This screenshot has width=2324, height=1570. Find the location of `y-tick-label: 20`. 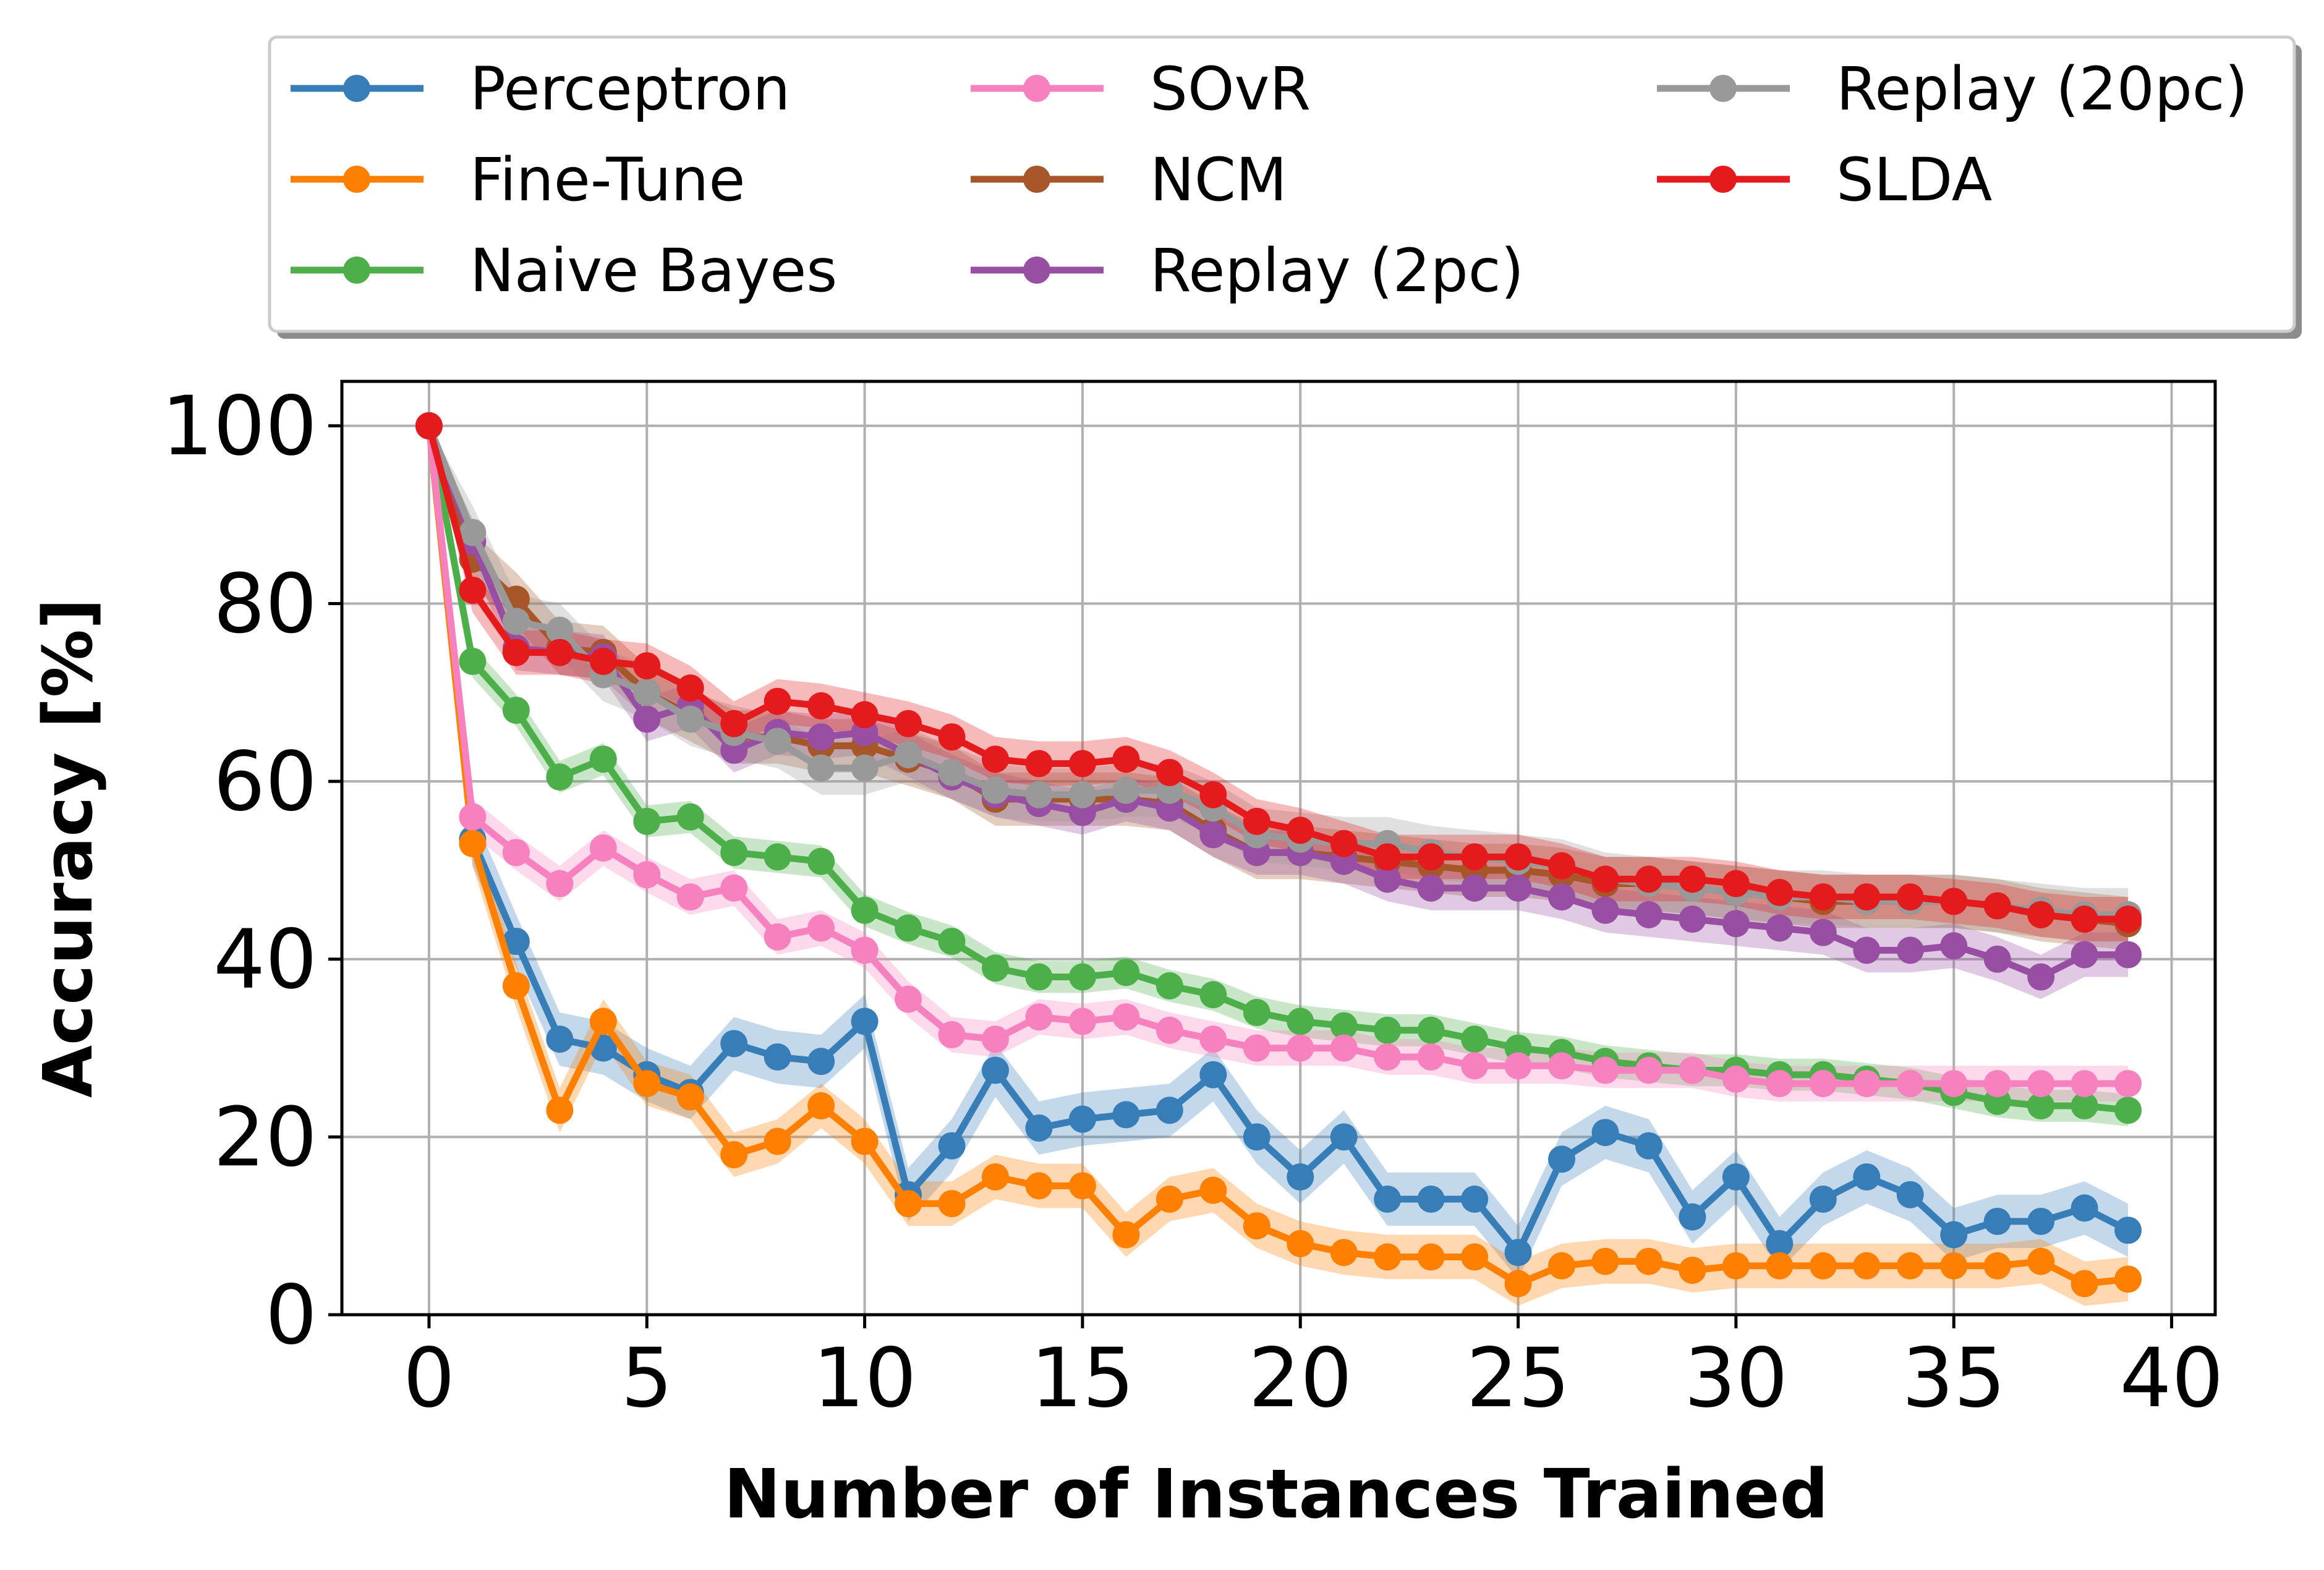

y-tick-label: 20 is located at coordinates (265, 1137).